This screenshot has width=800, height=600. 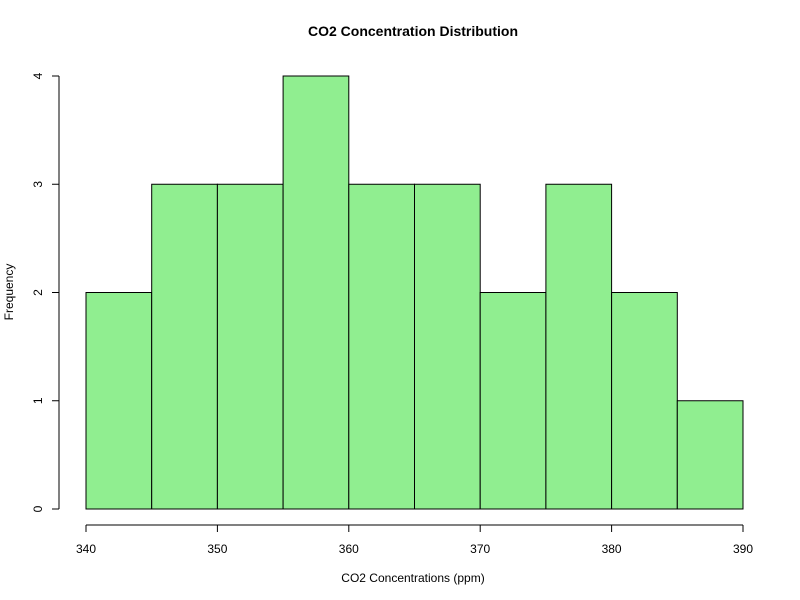 I want to click on x-tick-label: 370, so click(x=480, y=549).